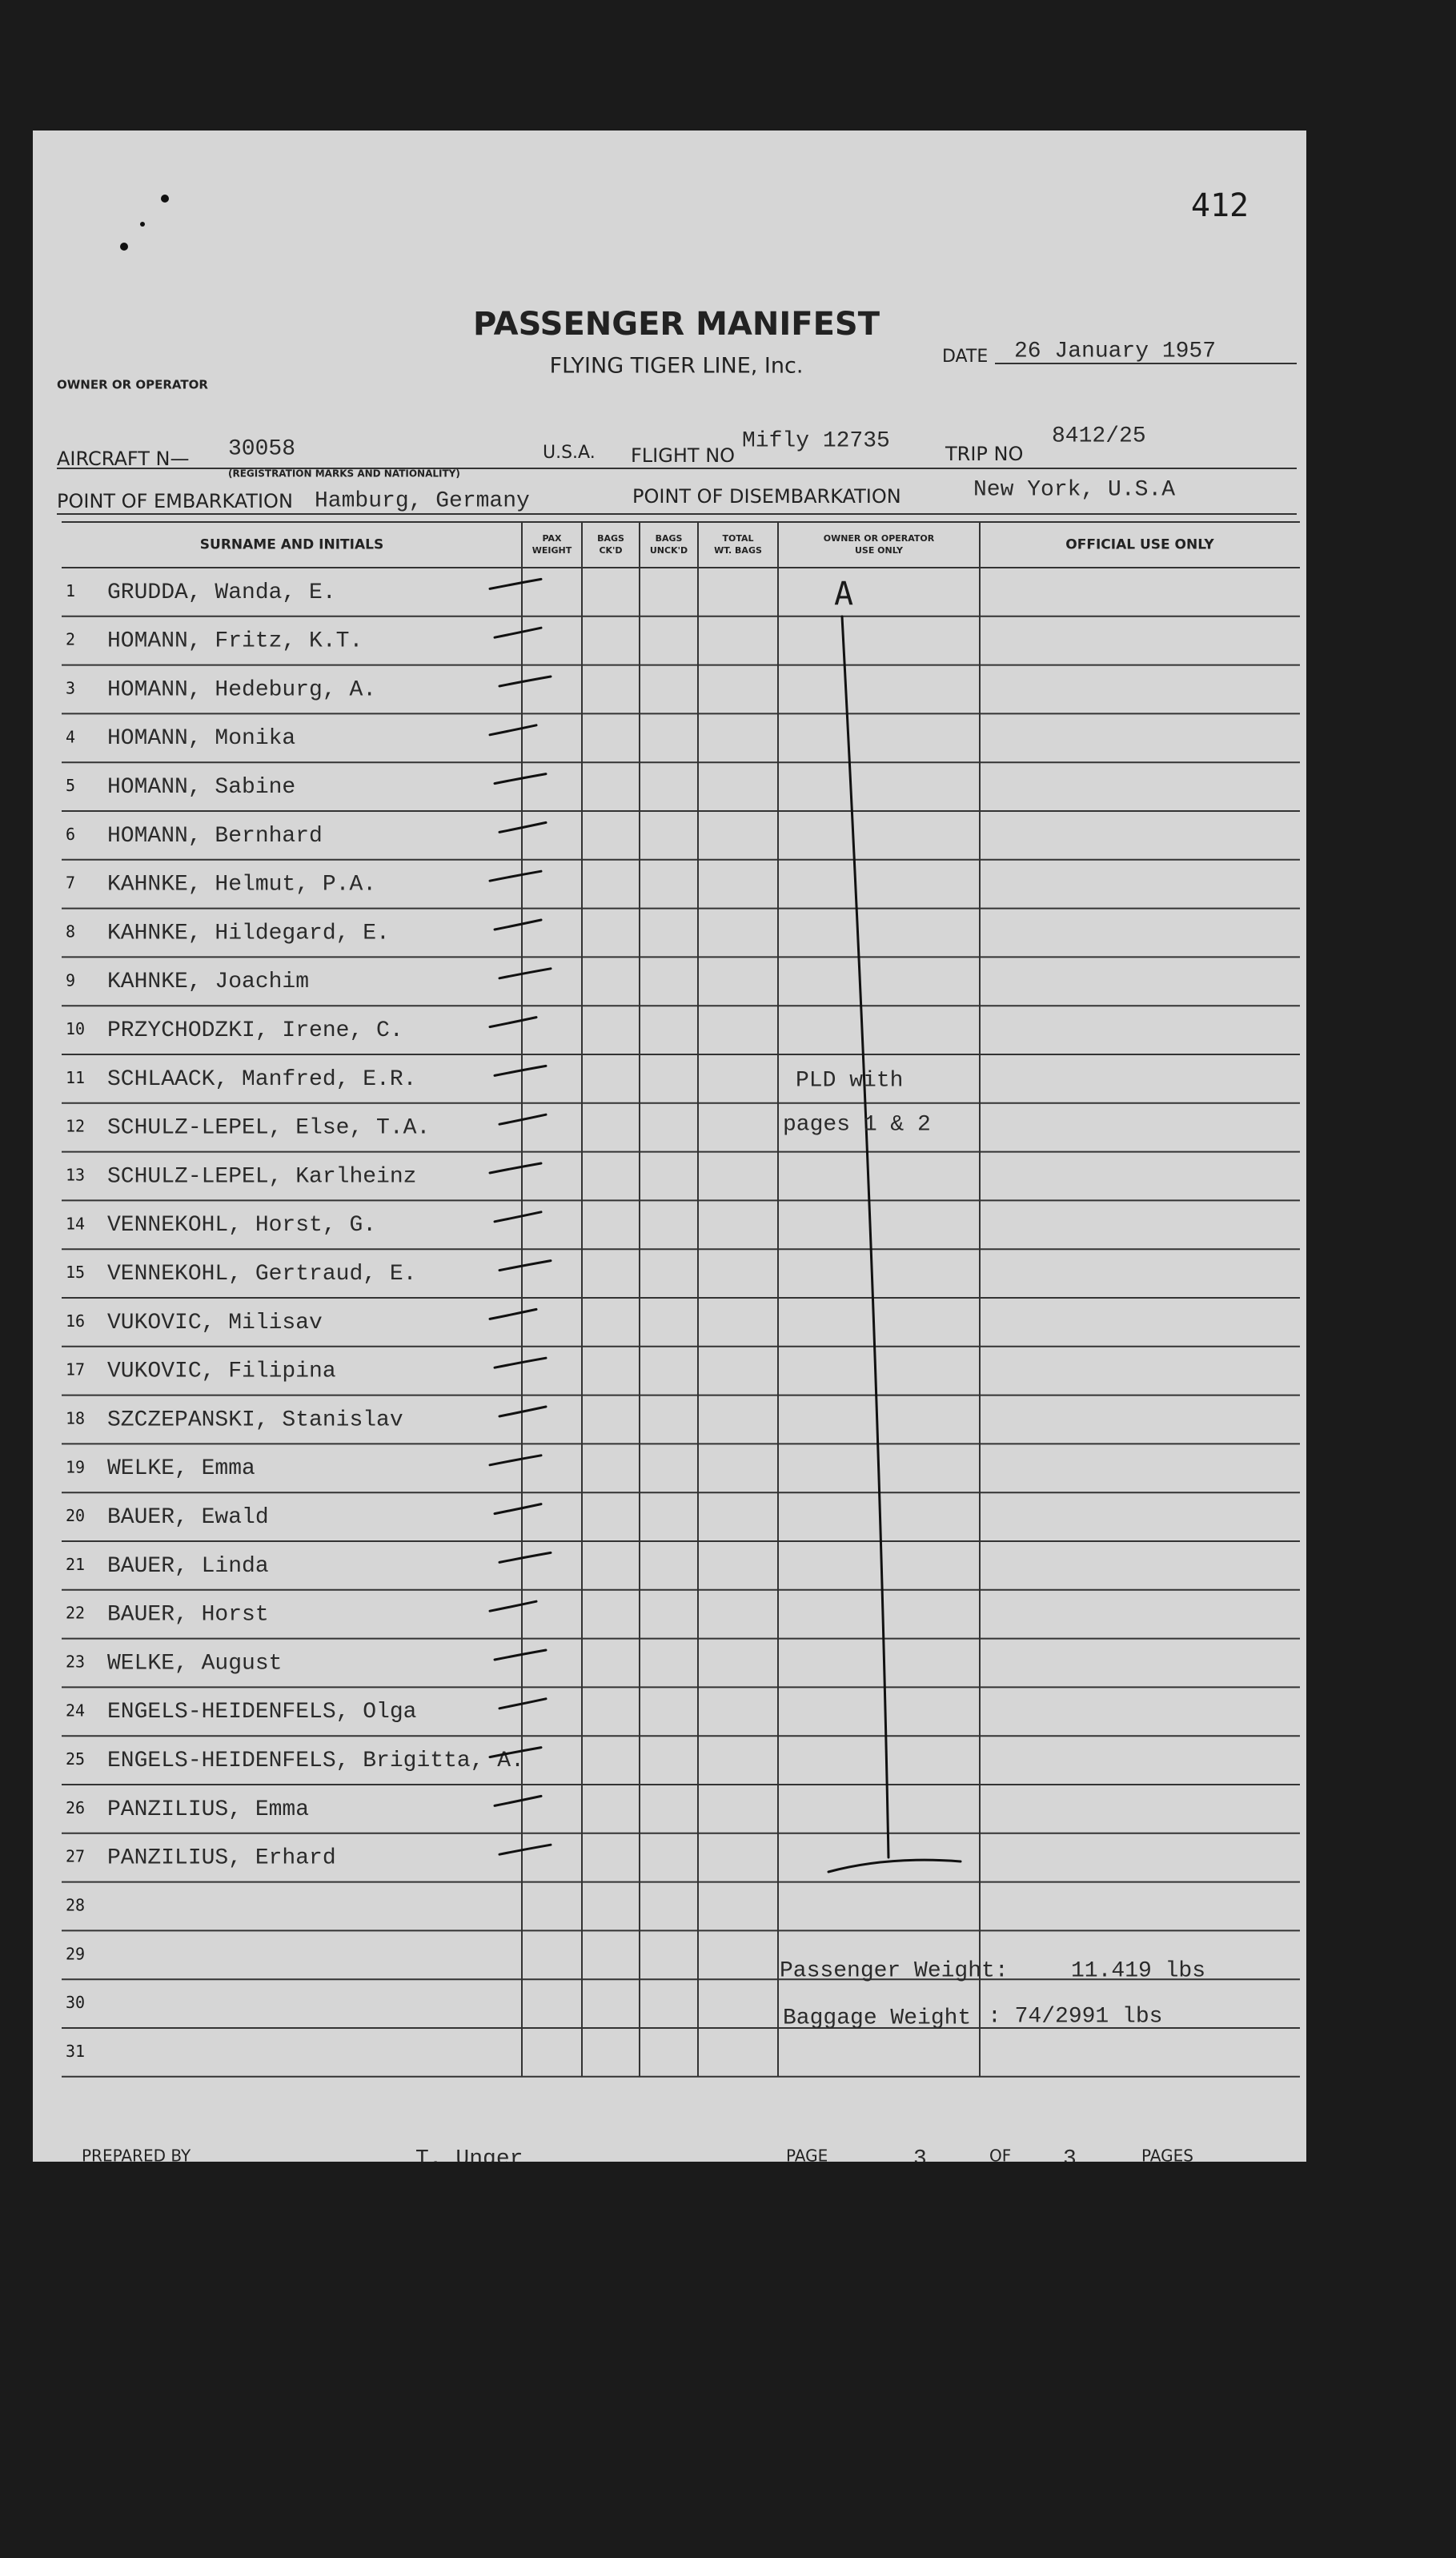 The image size is (1456, 2558). I want to click on row-number: 11, so click(75, 1077).